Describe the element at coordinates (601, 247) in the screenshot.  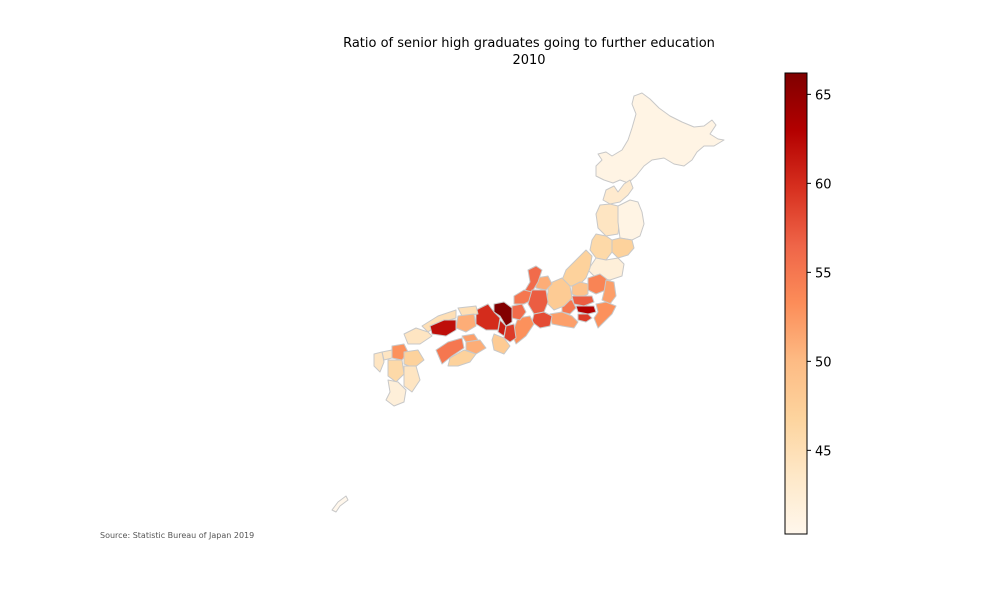
I see `region-yamagata` at that location.